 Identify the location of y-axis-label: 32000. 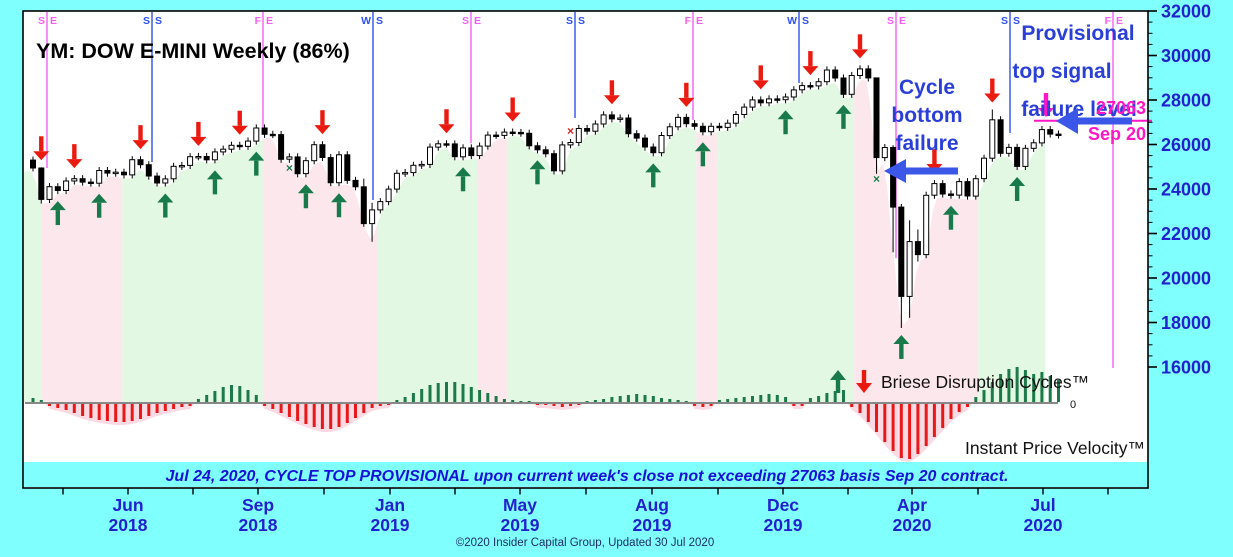
(1186, 12).